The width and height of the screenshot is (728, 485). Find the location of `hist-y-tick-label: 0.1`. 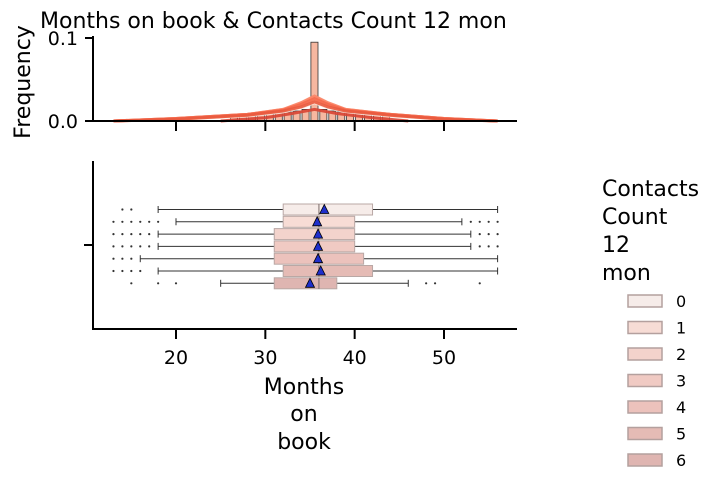

hist-y-tick-label: 0.1 is located at coordinates (63, 39).